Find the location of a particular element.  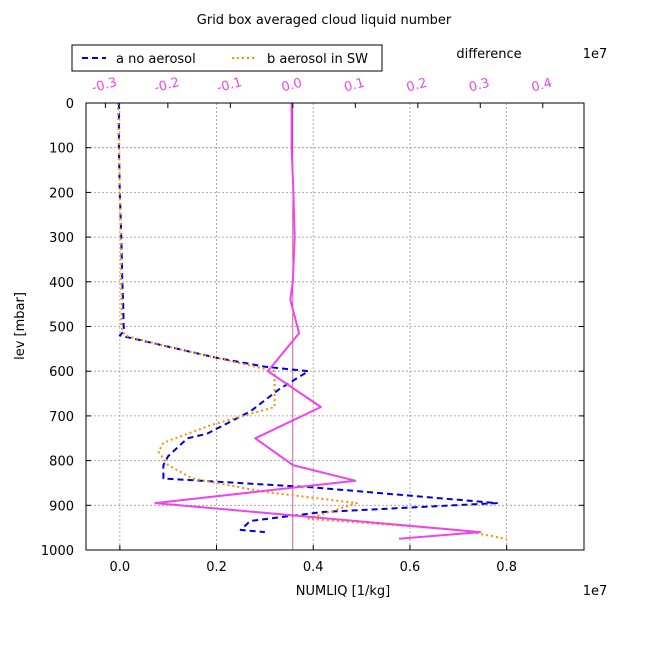

y-tick-label: 700 is located at coordinates (61, 417).